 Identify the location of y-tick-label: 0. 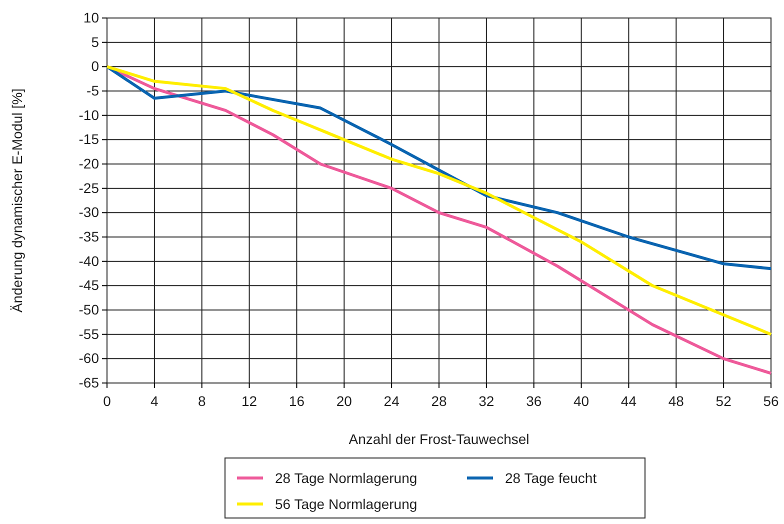
(95, 66).